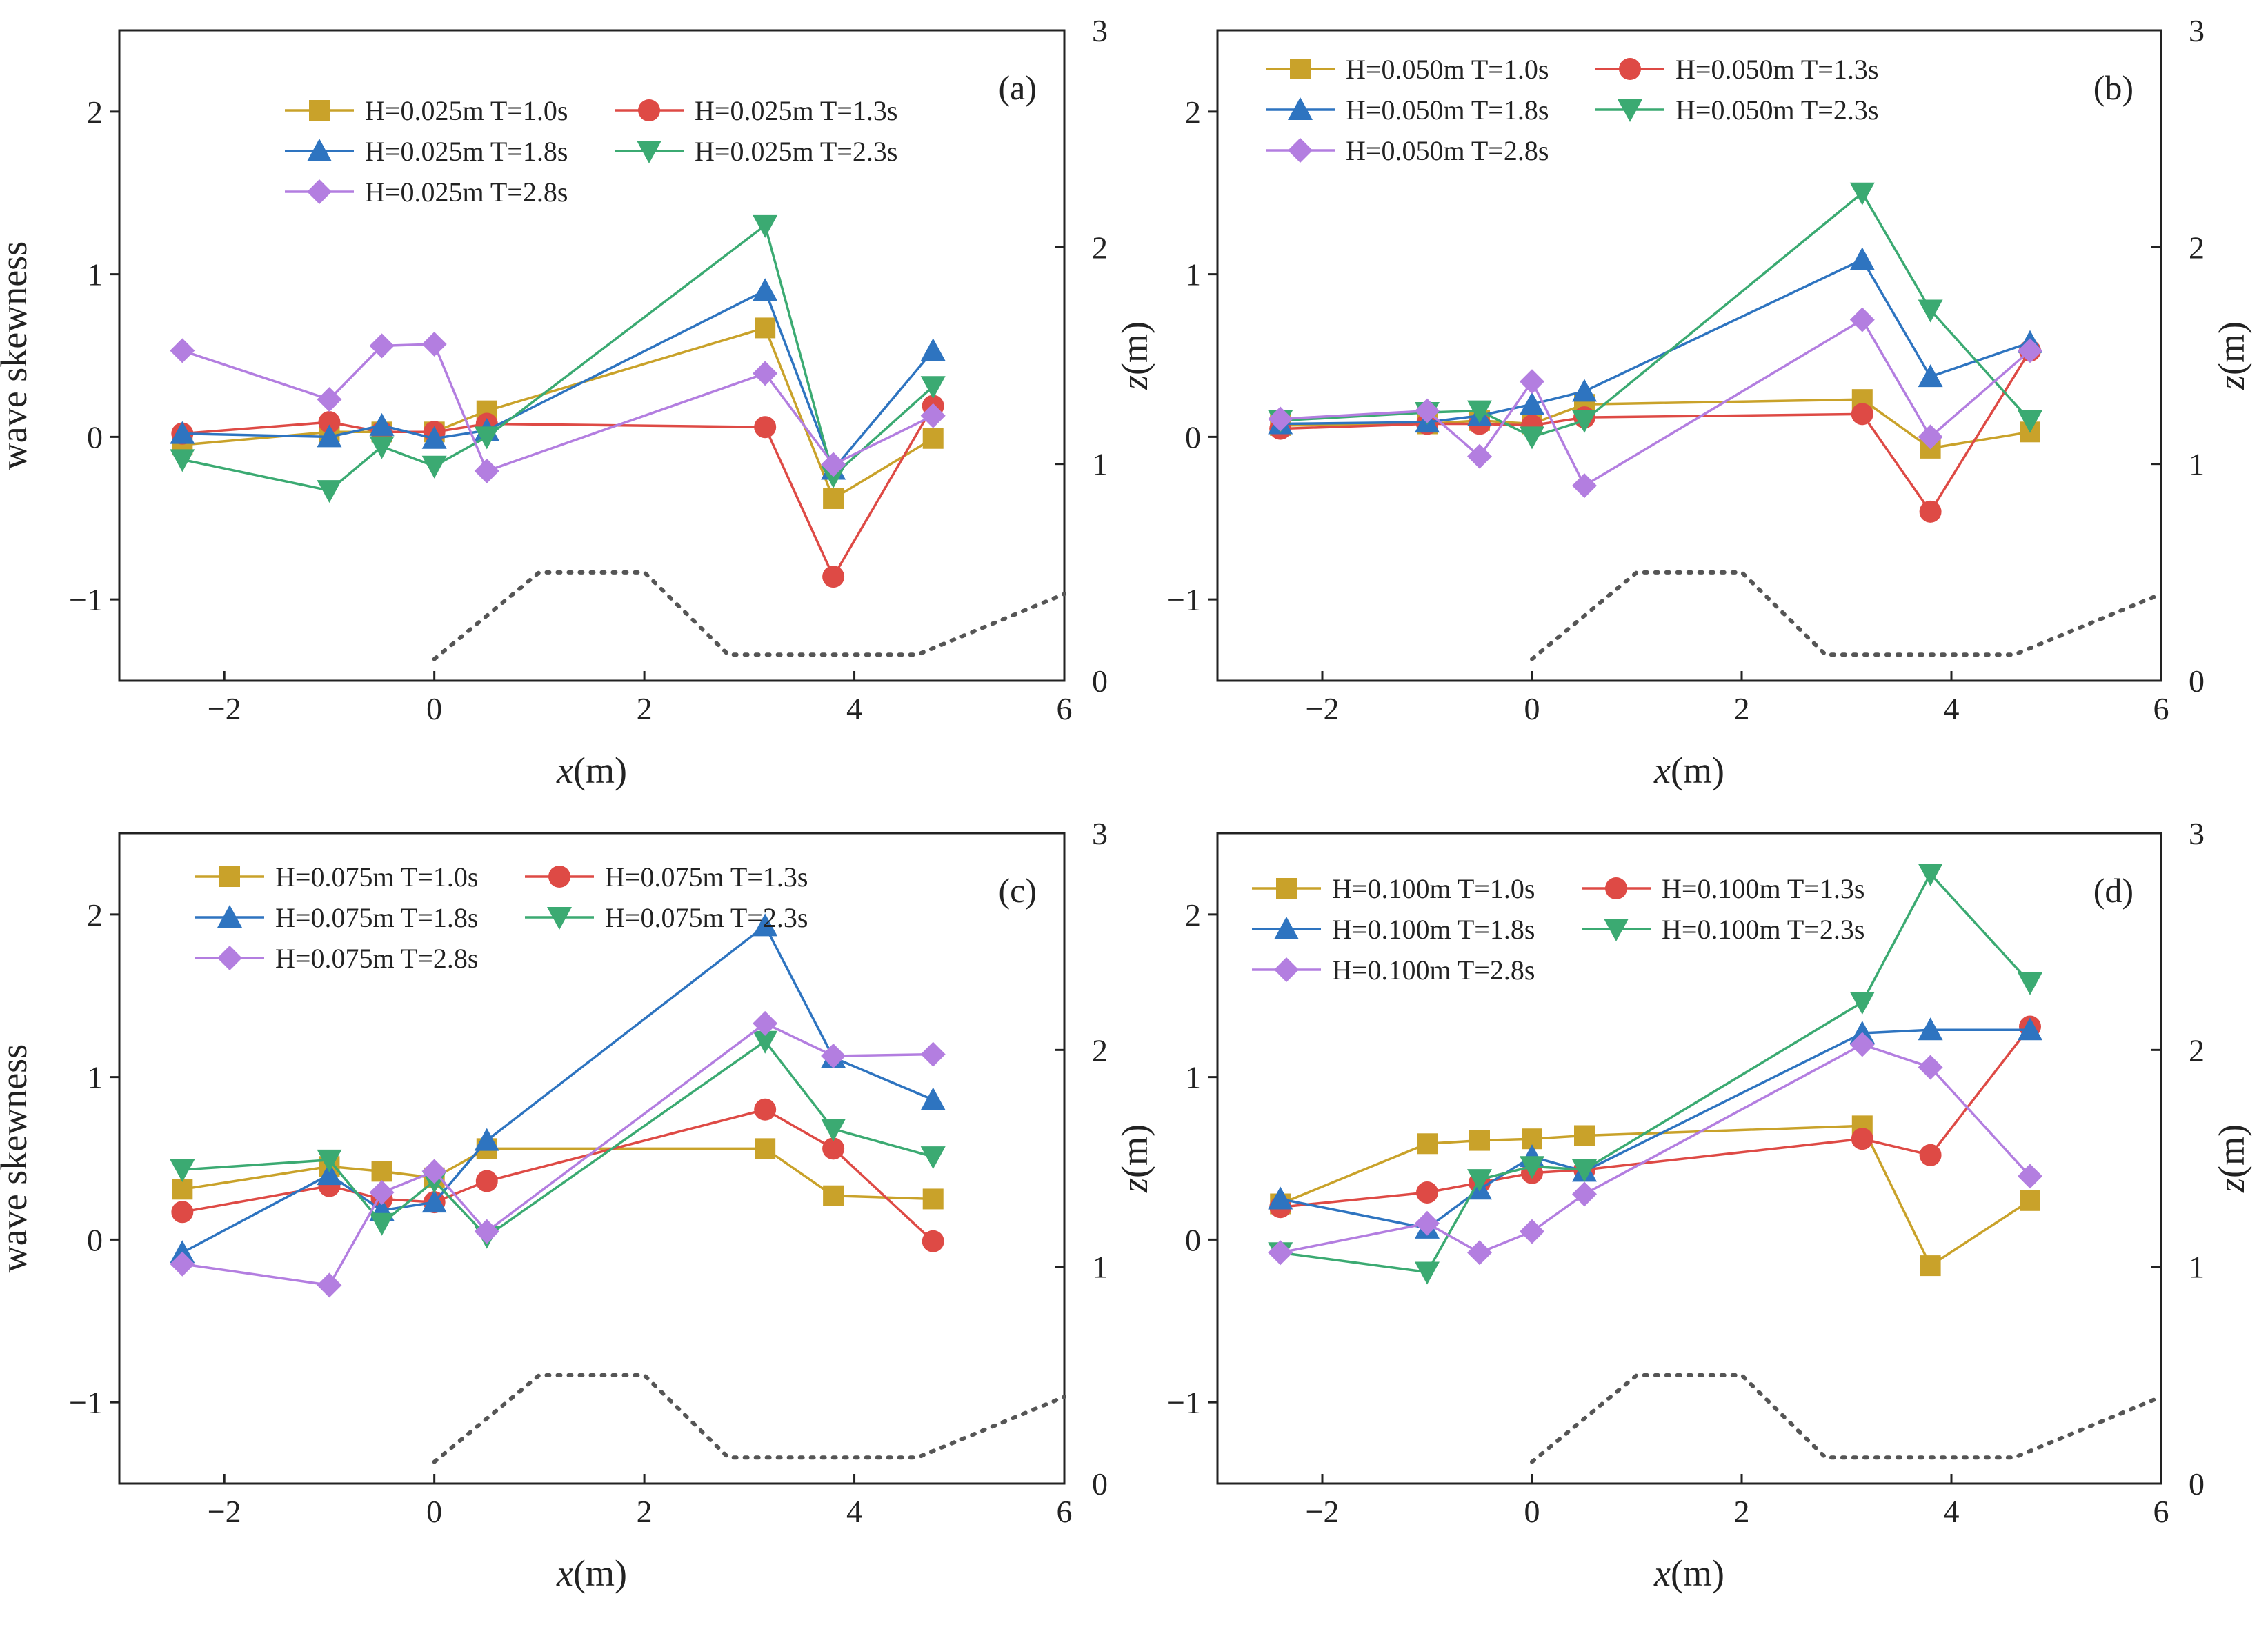 Image resolution: width=2268 pixels, height=1627 pixels. Describe the element at coordinates (1018, 87) in the screenshot. I see `panel-label: (a)` at that location.